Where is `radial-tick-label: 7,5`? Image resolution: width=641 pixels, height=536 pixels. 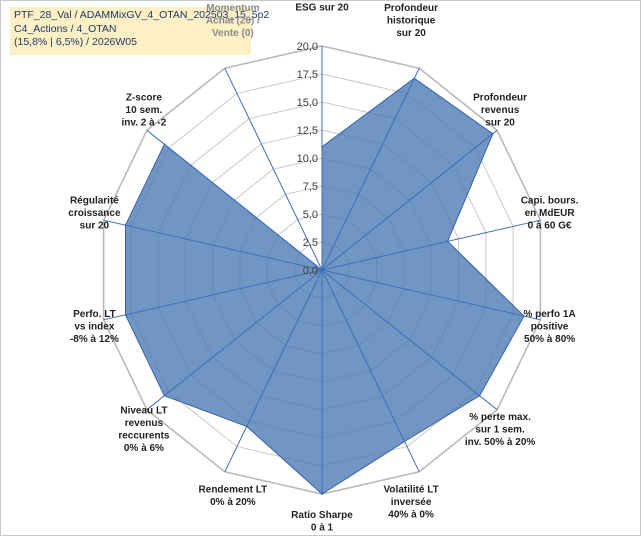
radial-tick-label: 7,5 is located at coordinates (310, 187).